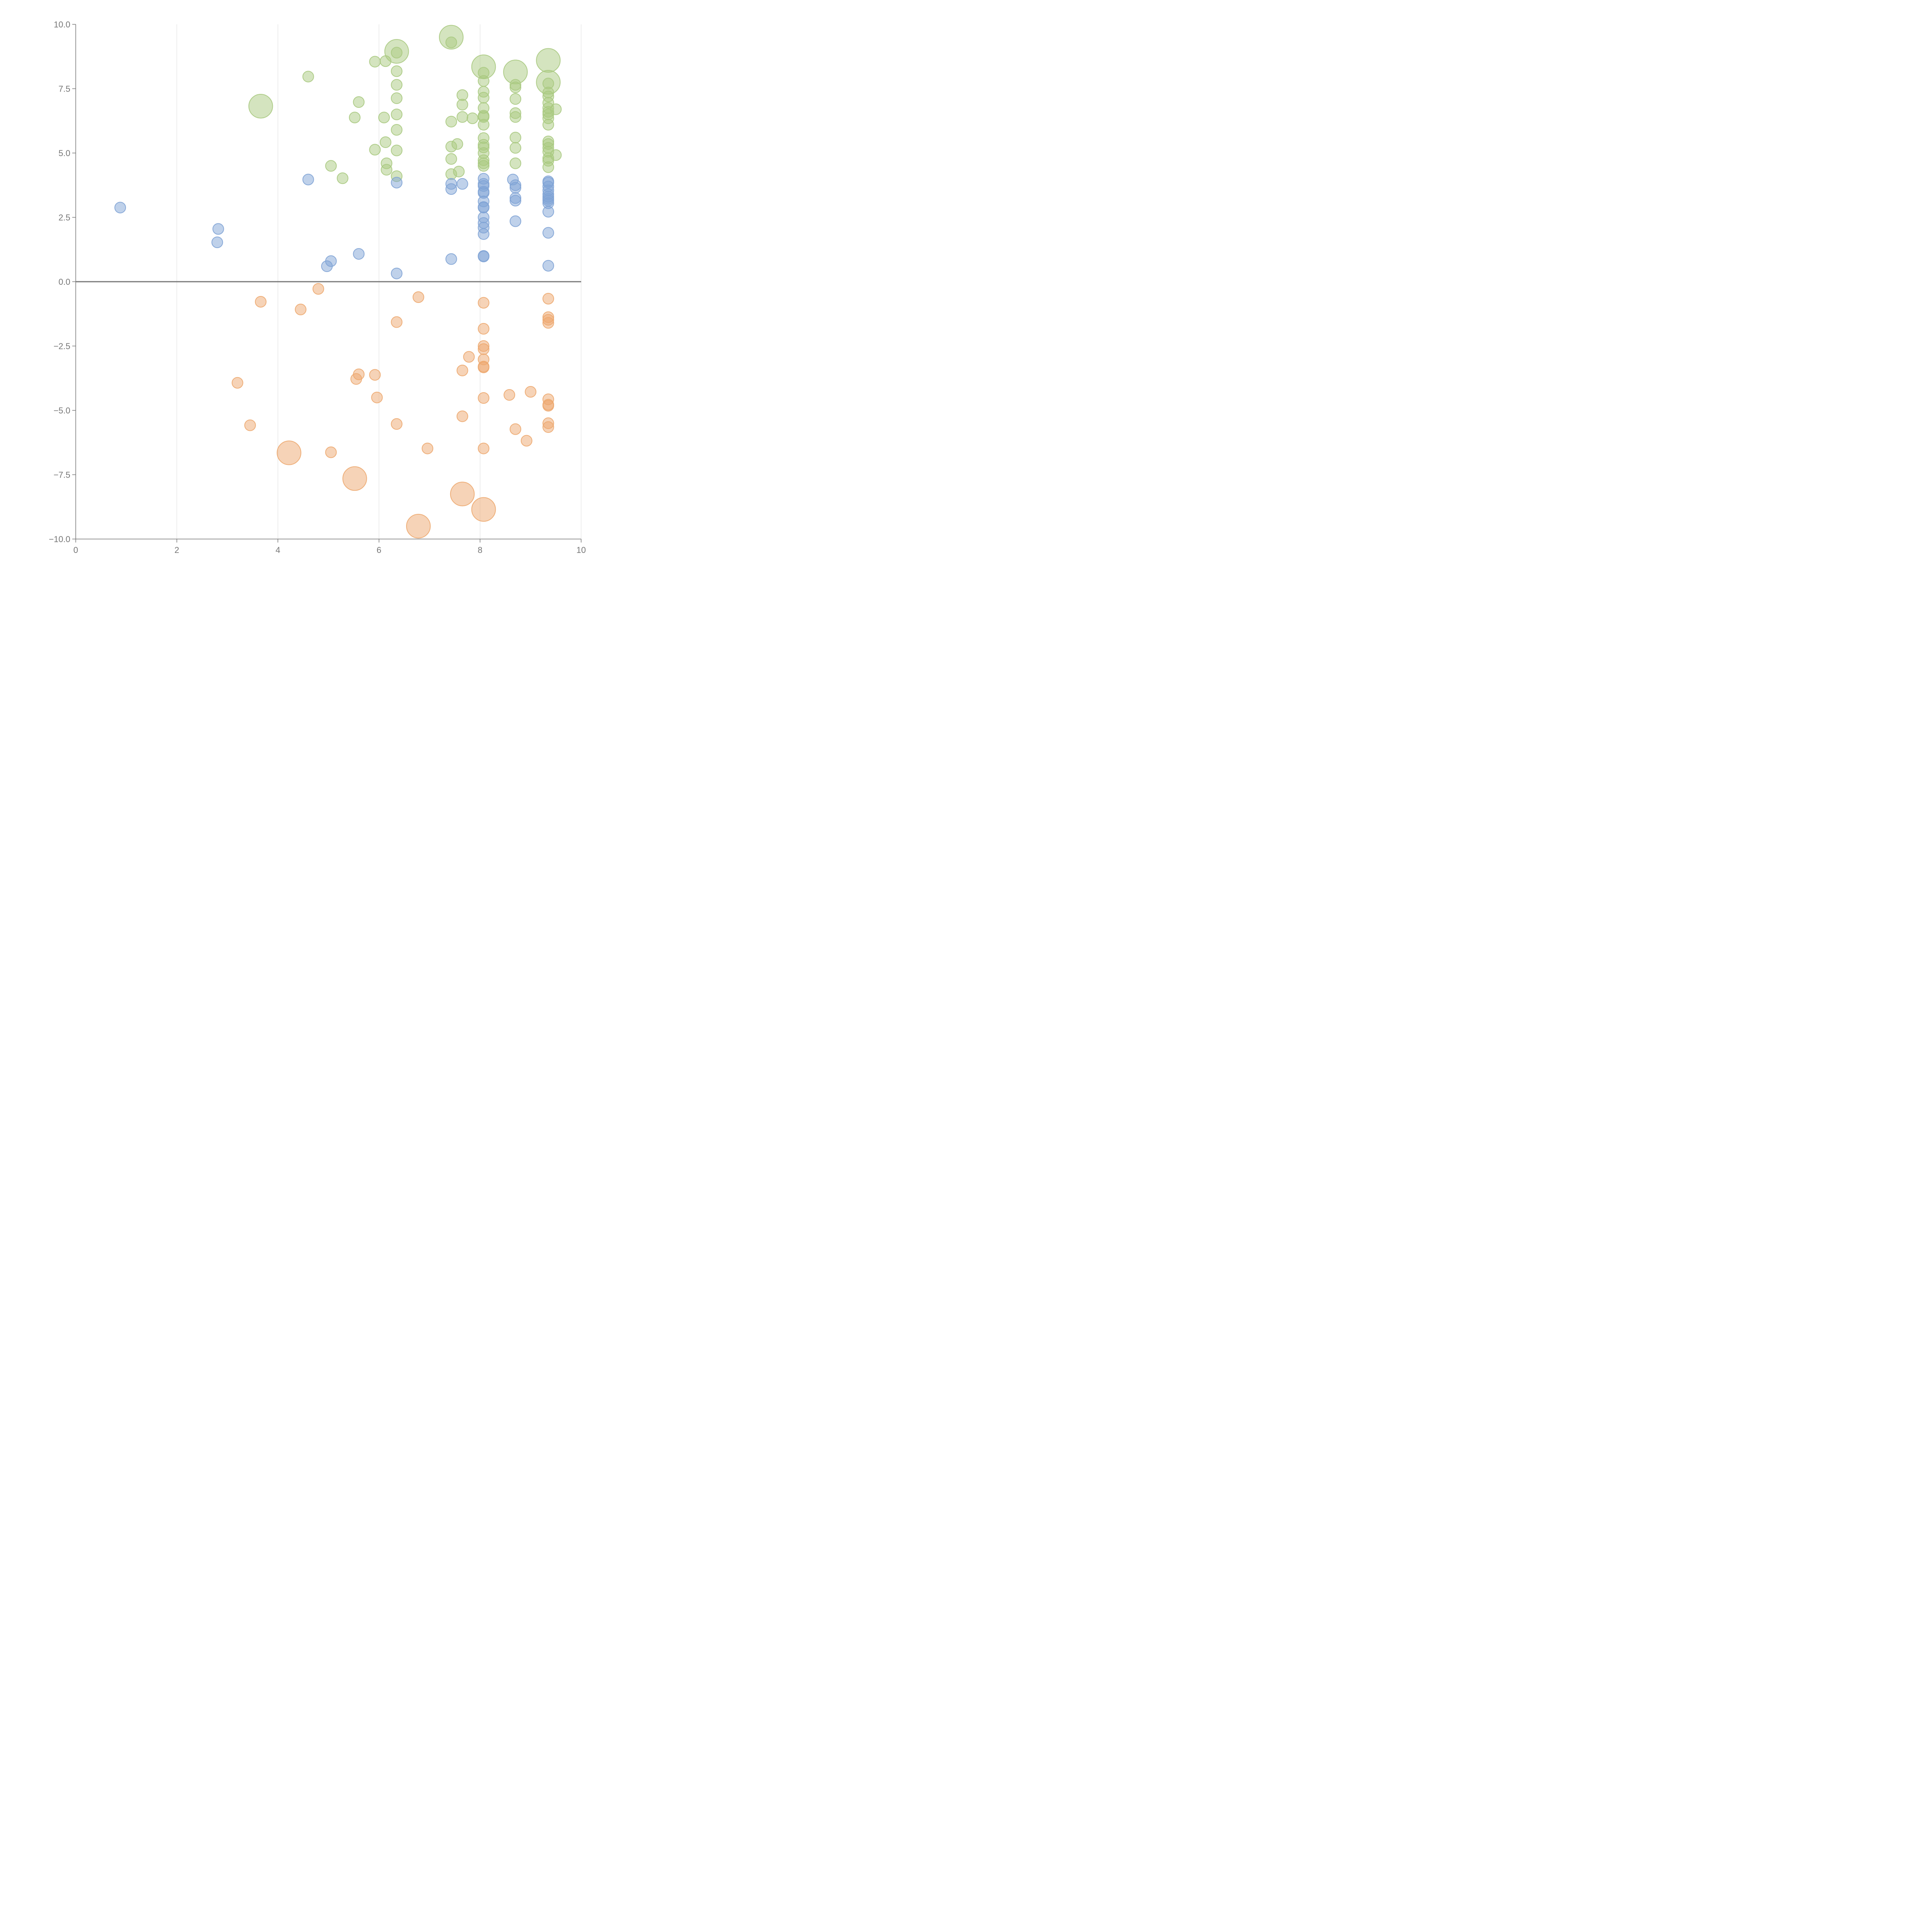  I want to click on x-tick-label: 4, so click(278, 550).